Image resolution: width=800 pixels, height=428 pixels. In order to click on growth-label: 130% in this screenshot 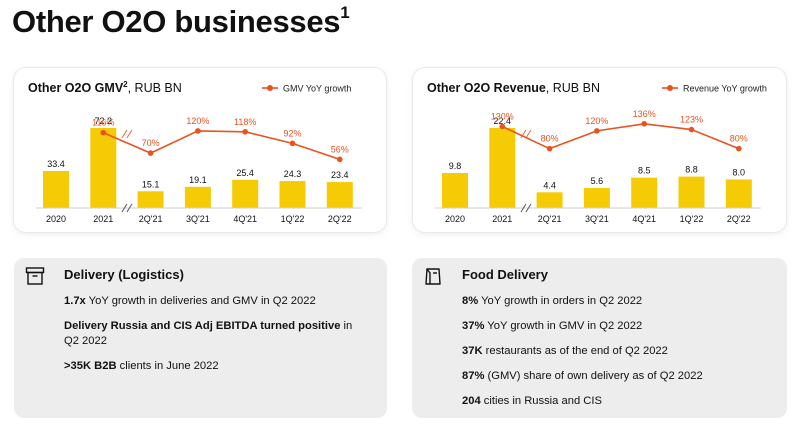, I will do `click(502, 116)`.